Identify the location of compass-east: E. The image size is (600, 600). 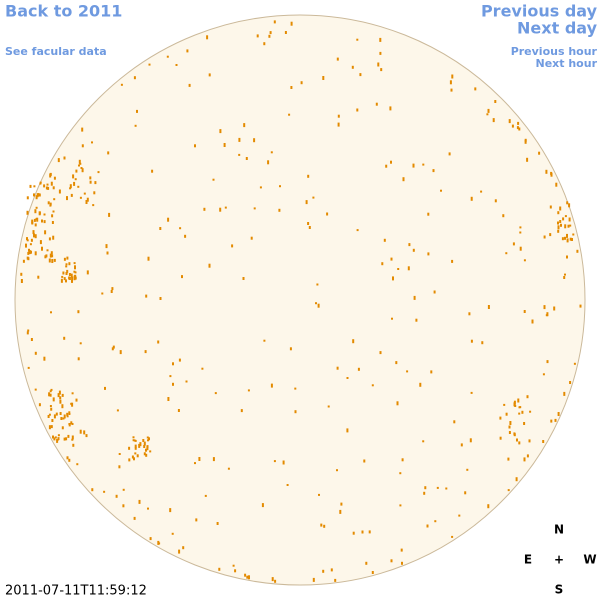
(528, 560).